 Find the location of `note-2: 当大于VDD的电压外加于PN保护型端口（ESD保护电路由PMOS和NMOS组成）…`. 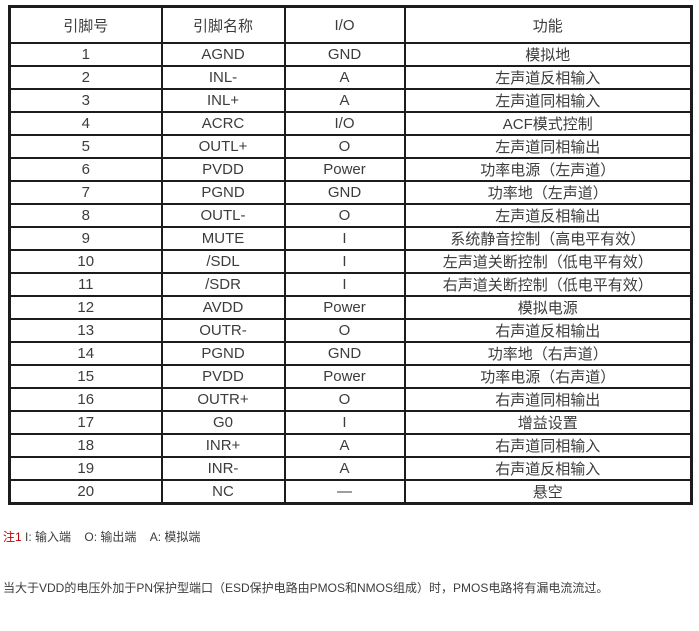

note-2: 当大于VDD的电压外加于PN保护型端口（ESD保护电路由PMOS和NMOS组成）… is located at coordinates (306, 588).